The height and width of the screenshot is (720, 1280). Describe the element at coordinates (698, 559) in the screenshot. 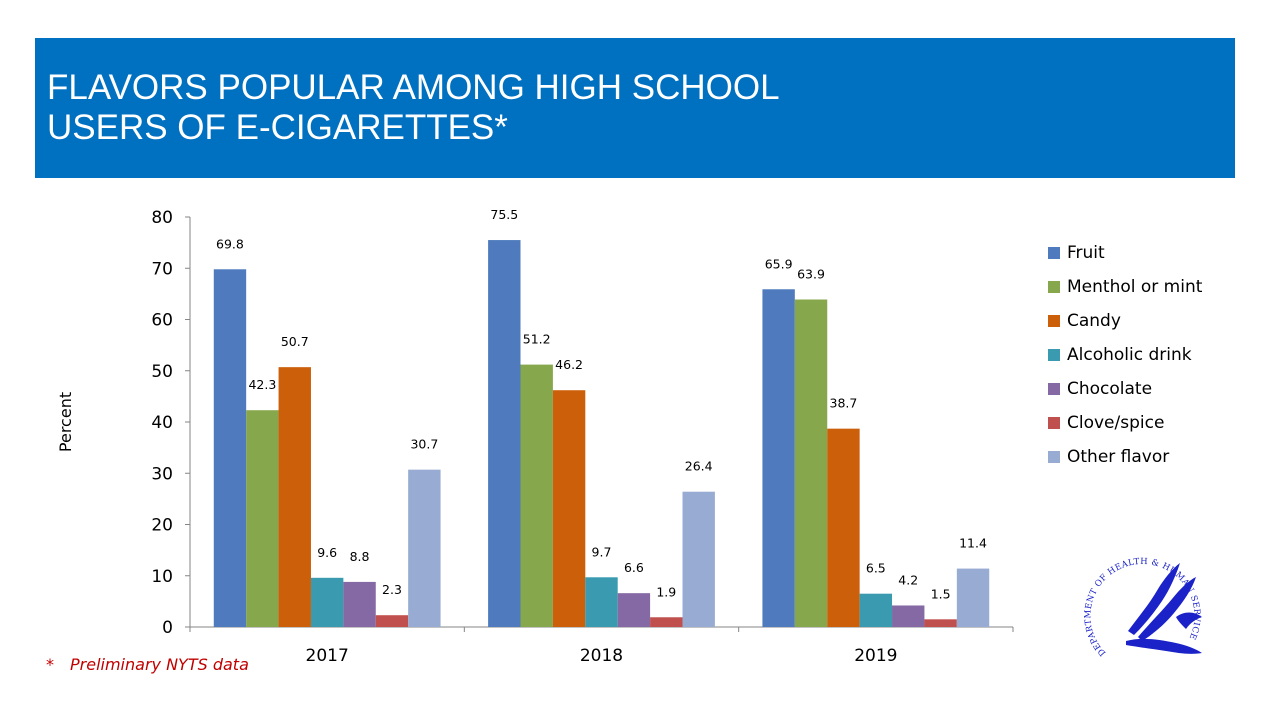

I see `bar-other-flavor-2018` at that location.